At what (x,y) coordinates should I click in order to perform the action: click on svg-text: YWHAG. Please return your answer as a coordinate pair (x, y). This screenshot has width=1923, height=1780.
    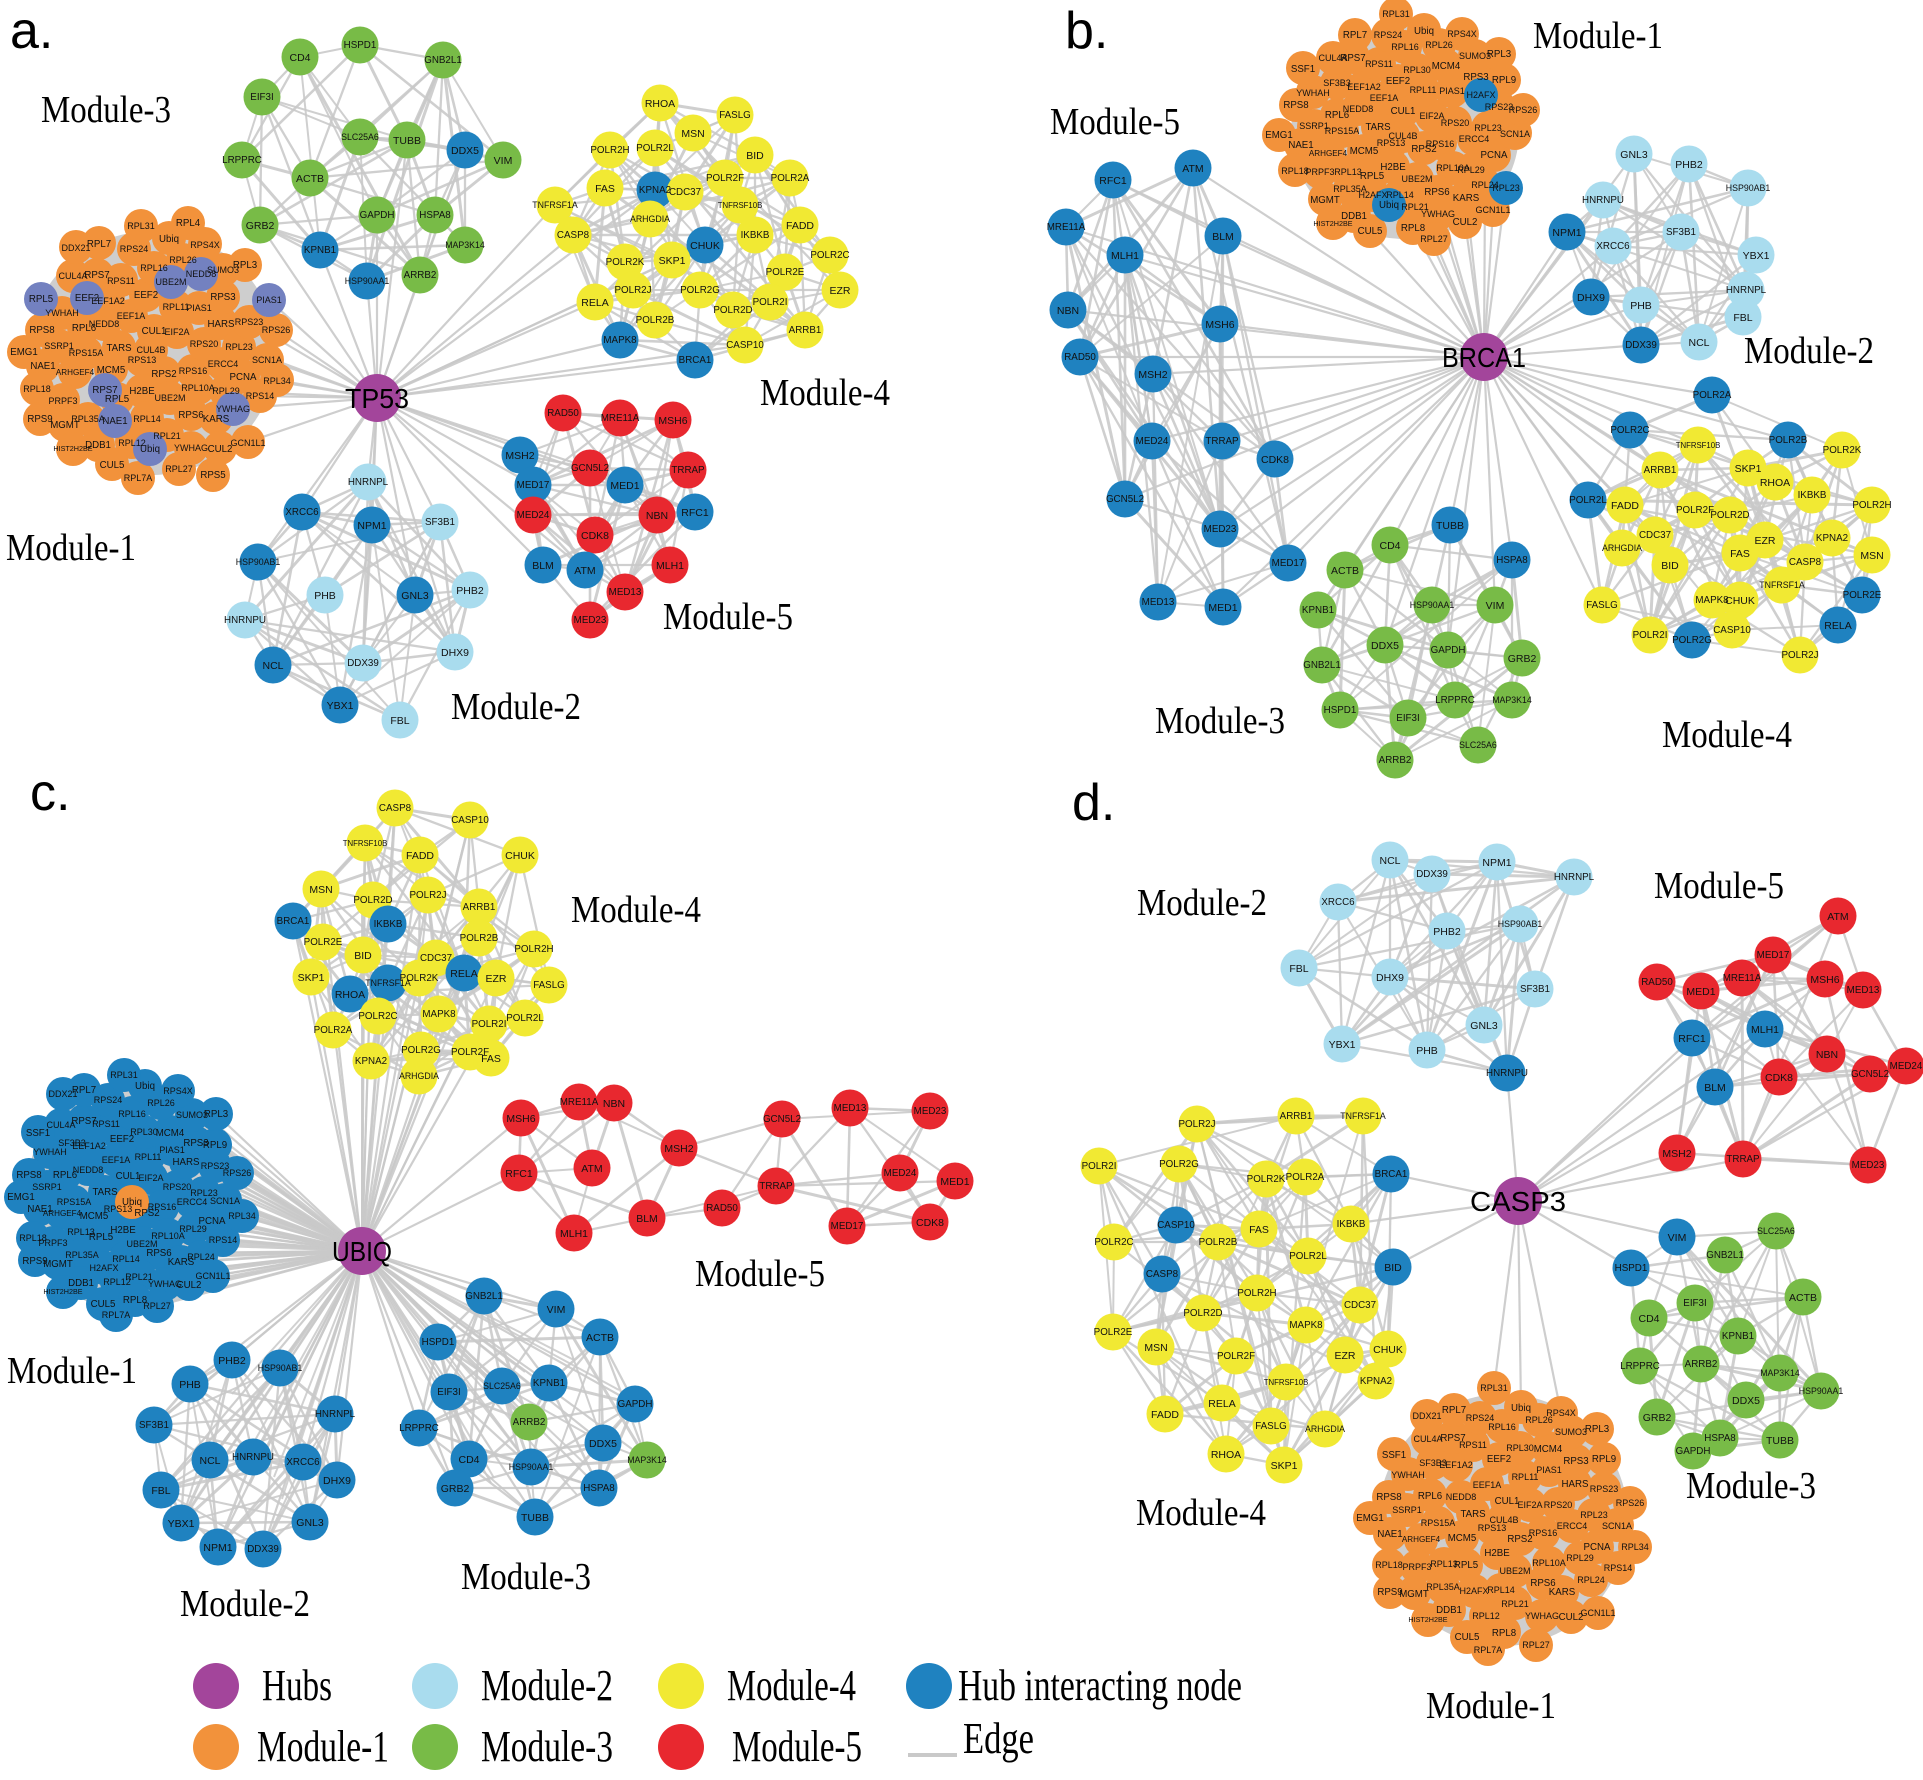
    Looking at the image, I should click on (1438, 214).